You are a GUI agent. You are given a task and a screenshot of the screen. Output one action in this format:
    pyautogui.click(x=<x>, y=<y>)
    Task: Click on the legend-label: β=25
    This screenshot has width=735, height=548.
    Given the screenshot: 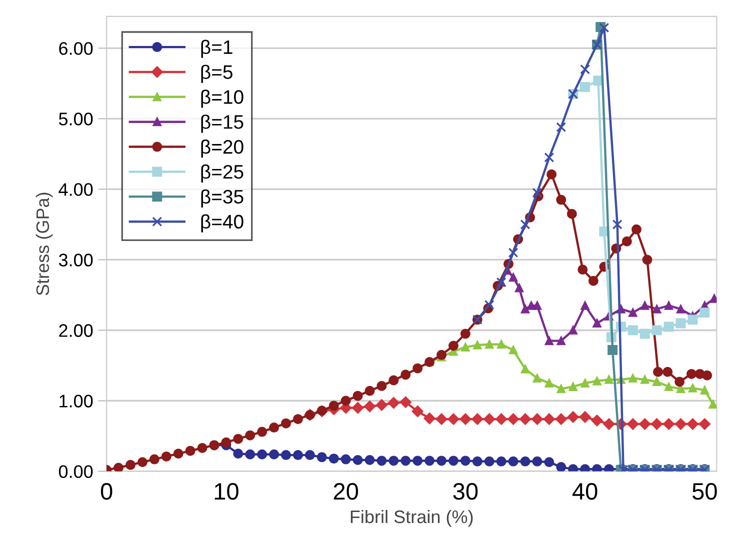 What is the action you would take?
    pyautogui.click(x=222, y=173)
    